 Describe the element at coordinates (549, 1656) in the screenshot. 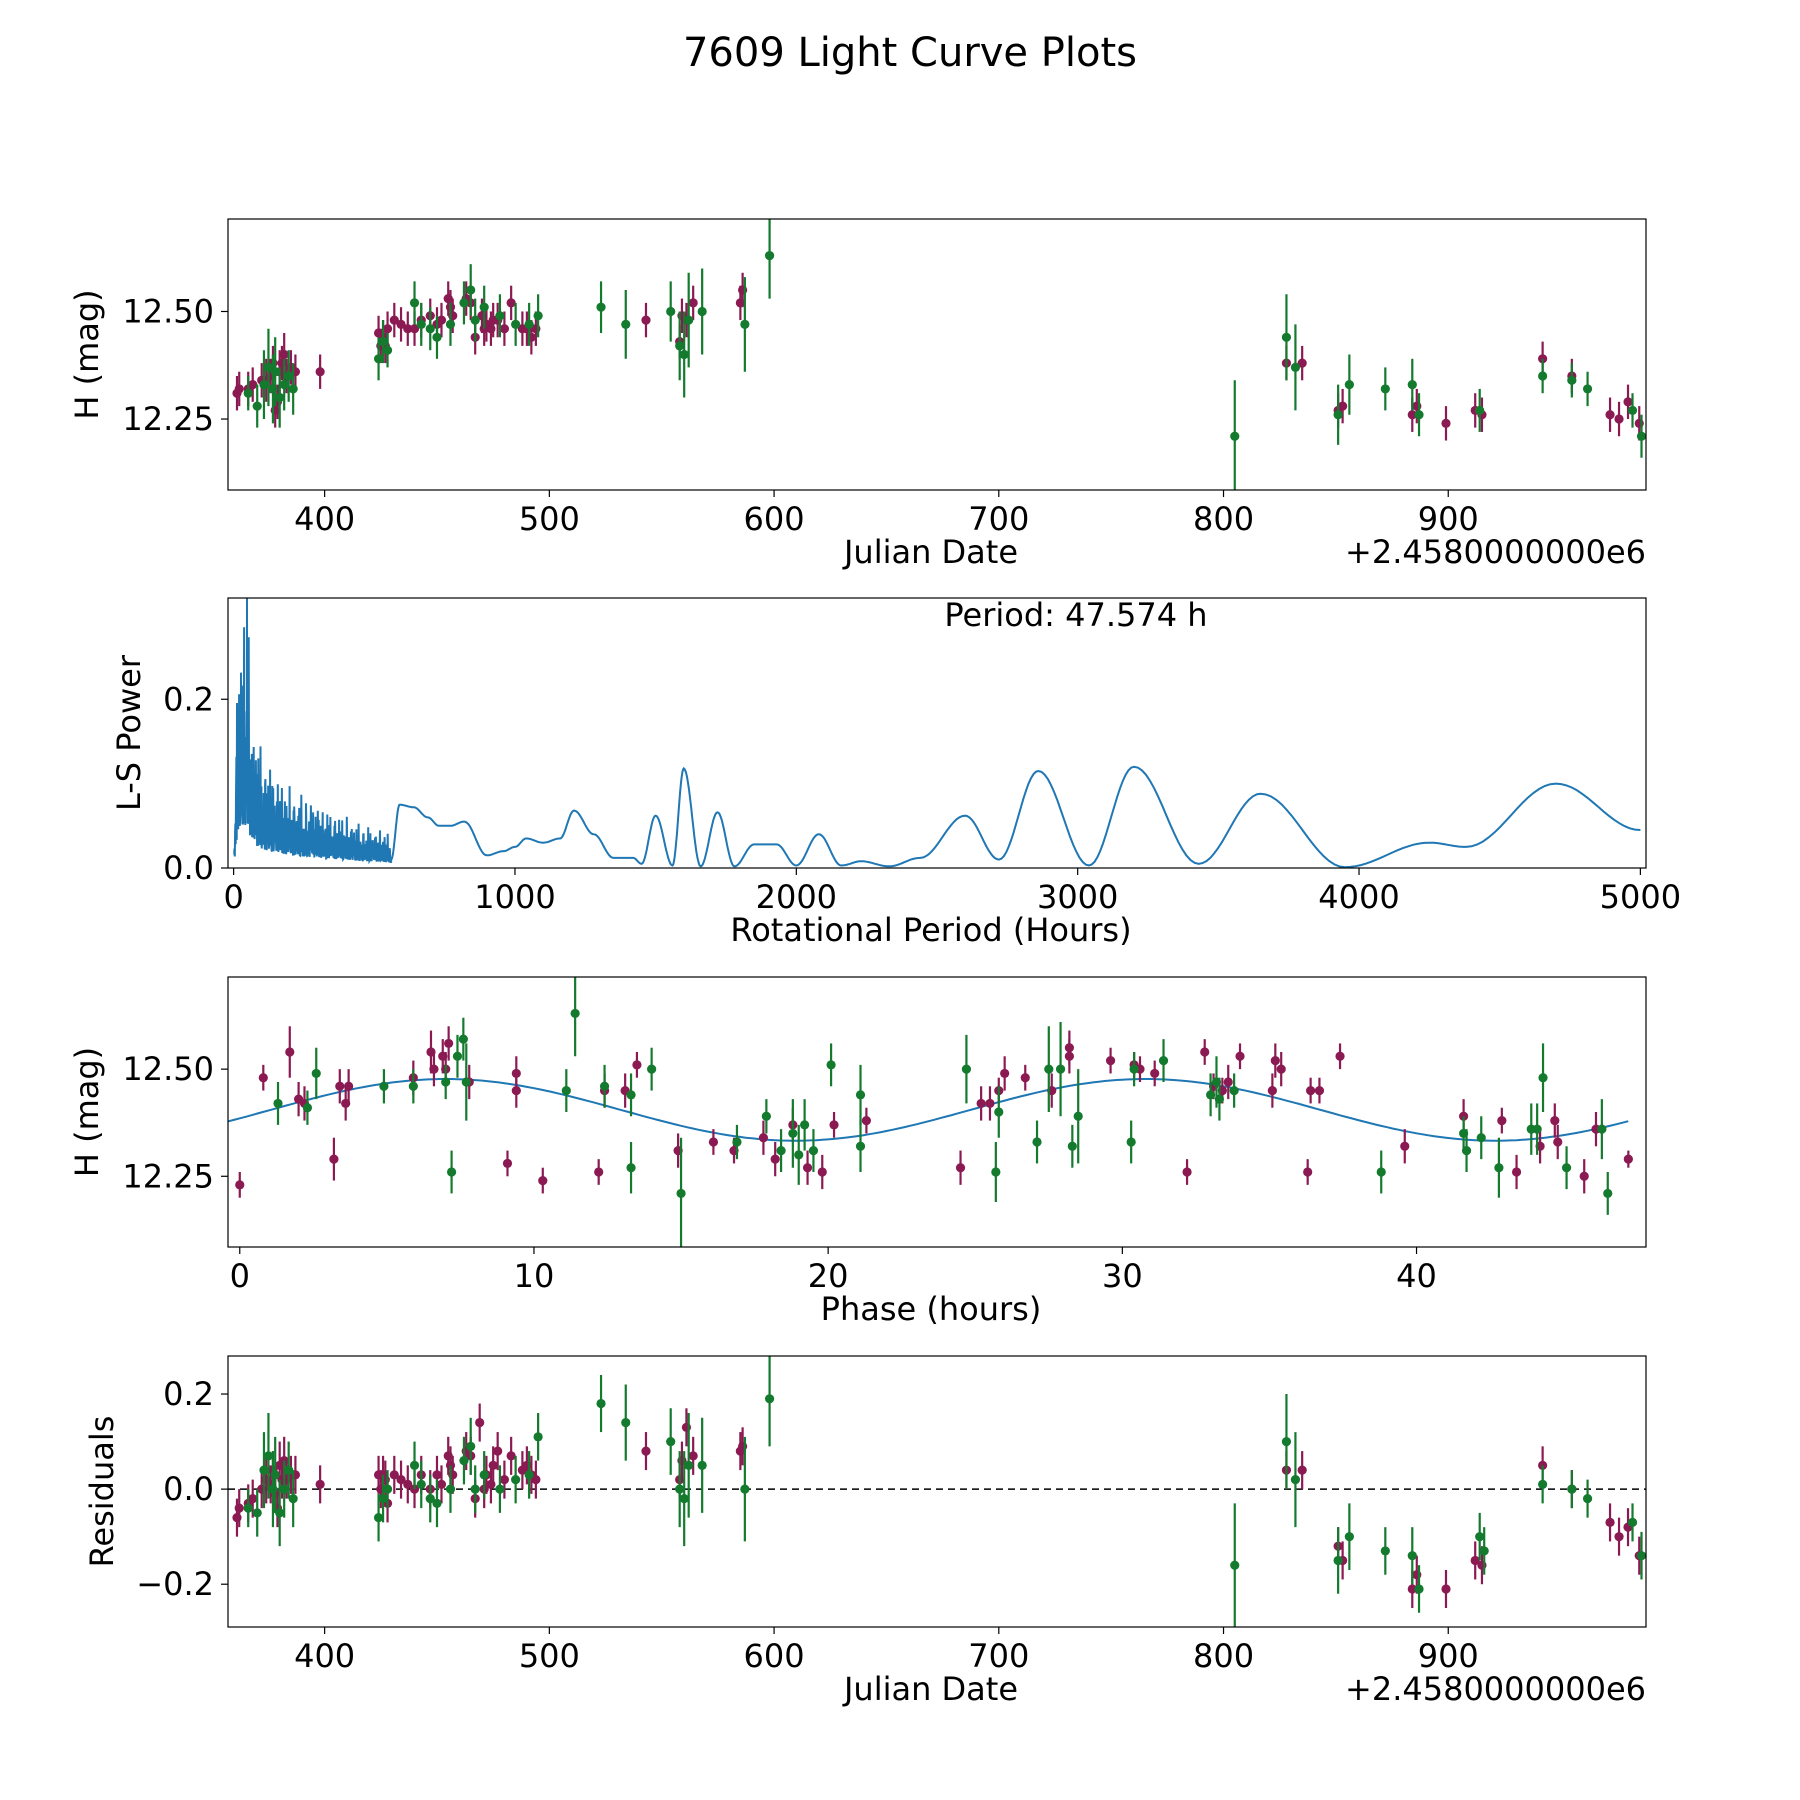

I see `x-tick-label: 500` at that location.